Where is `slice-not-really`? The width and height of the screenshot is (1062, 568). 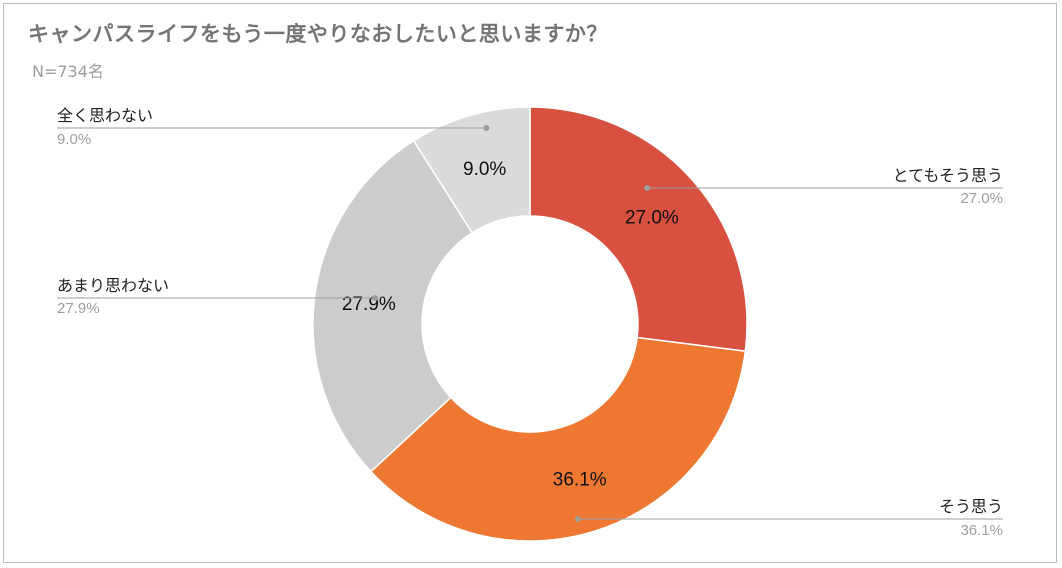 slice-not-really is located at coordinates (393, 306).